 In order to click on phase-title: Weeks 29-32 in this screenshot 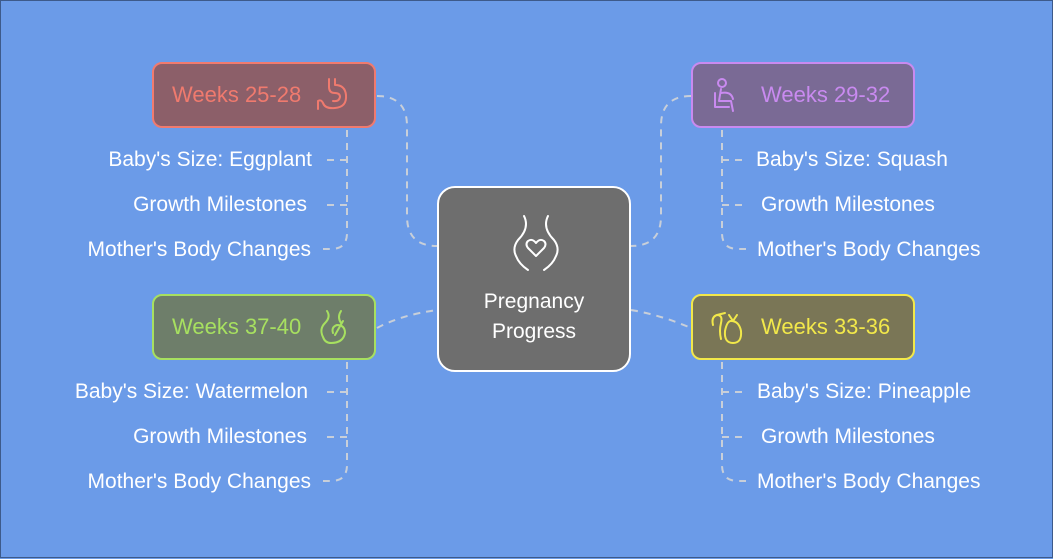, I will do `click(826, 94)`.